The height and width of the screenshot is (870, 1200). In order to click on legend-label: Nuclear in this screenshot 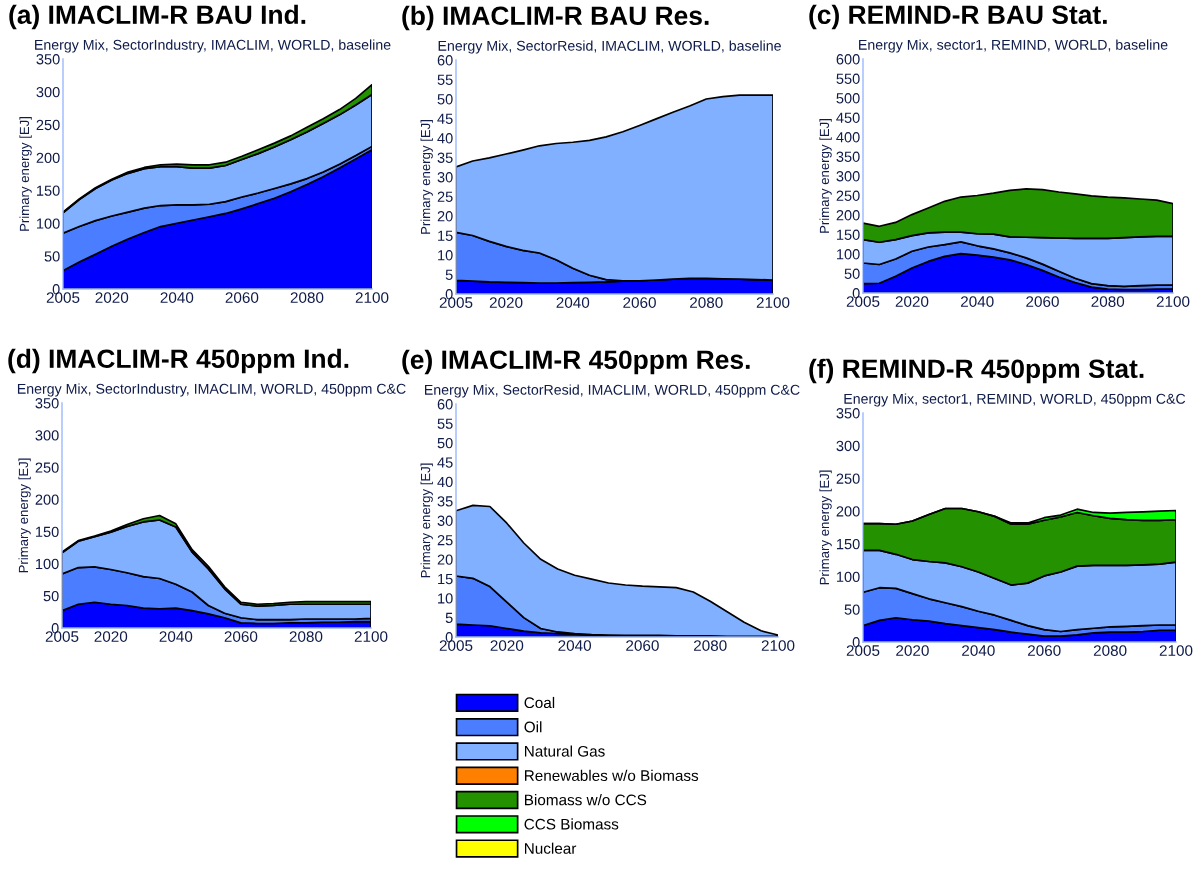, I will do `click(551, 848)`.